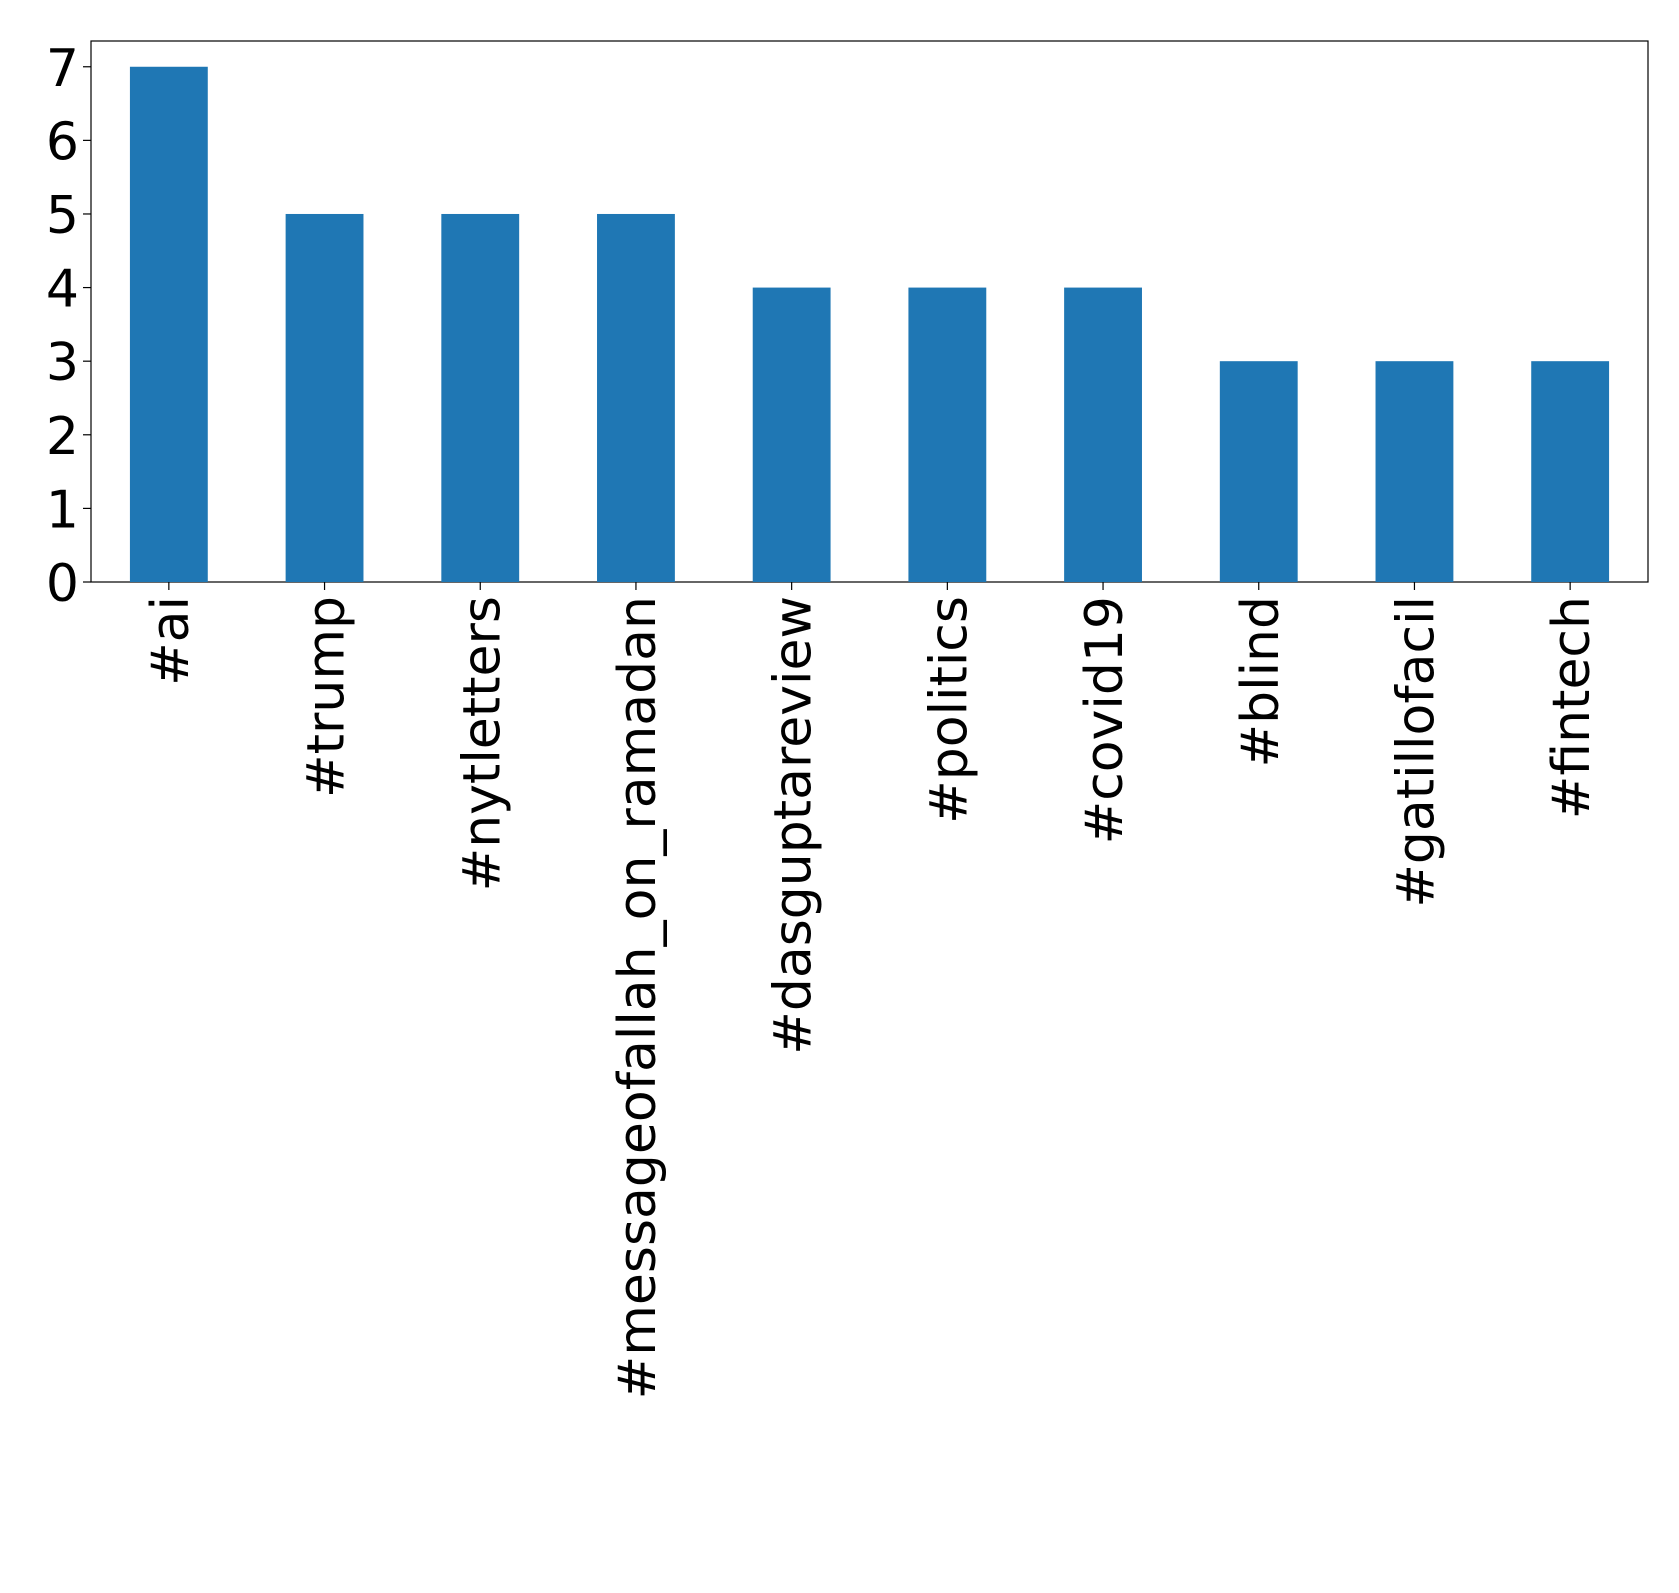 Image resolution: width=1679 pixels, height=1593 pixels. What do you see at coordinates (949, 710) in the screenshot?
I see `x-tick-label: #politics` at bounding box center [949, 710].